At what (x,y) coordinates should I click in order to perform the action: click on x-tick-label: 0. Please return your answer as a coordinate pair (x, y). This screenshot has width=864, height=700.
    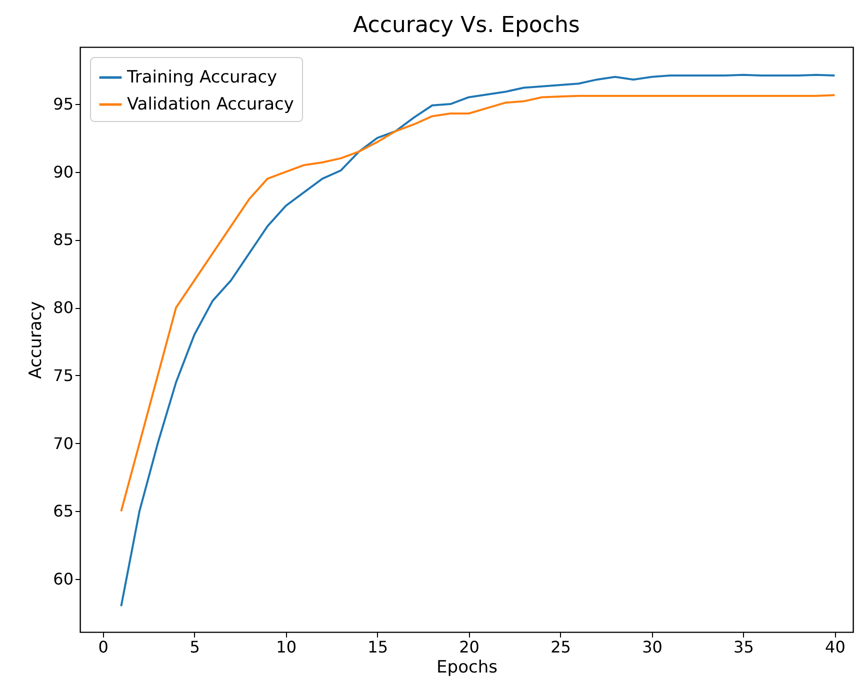
    Looking at the image, I should click on (103, 647).